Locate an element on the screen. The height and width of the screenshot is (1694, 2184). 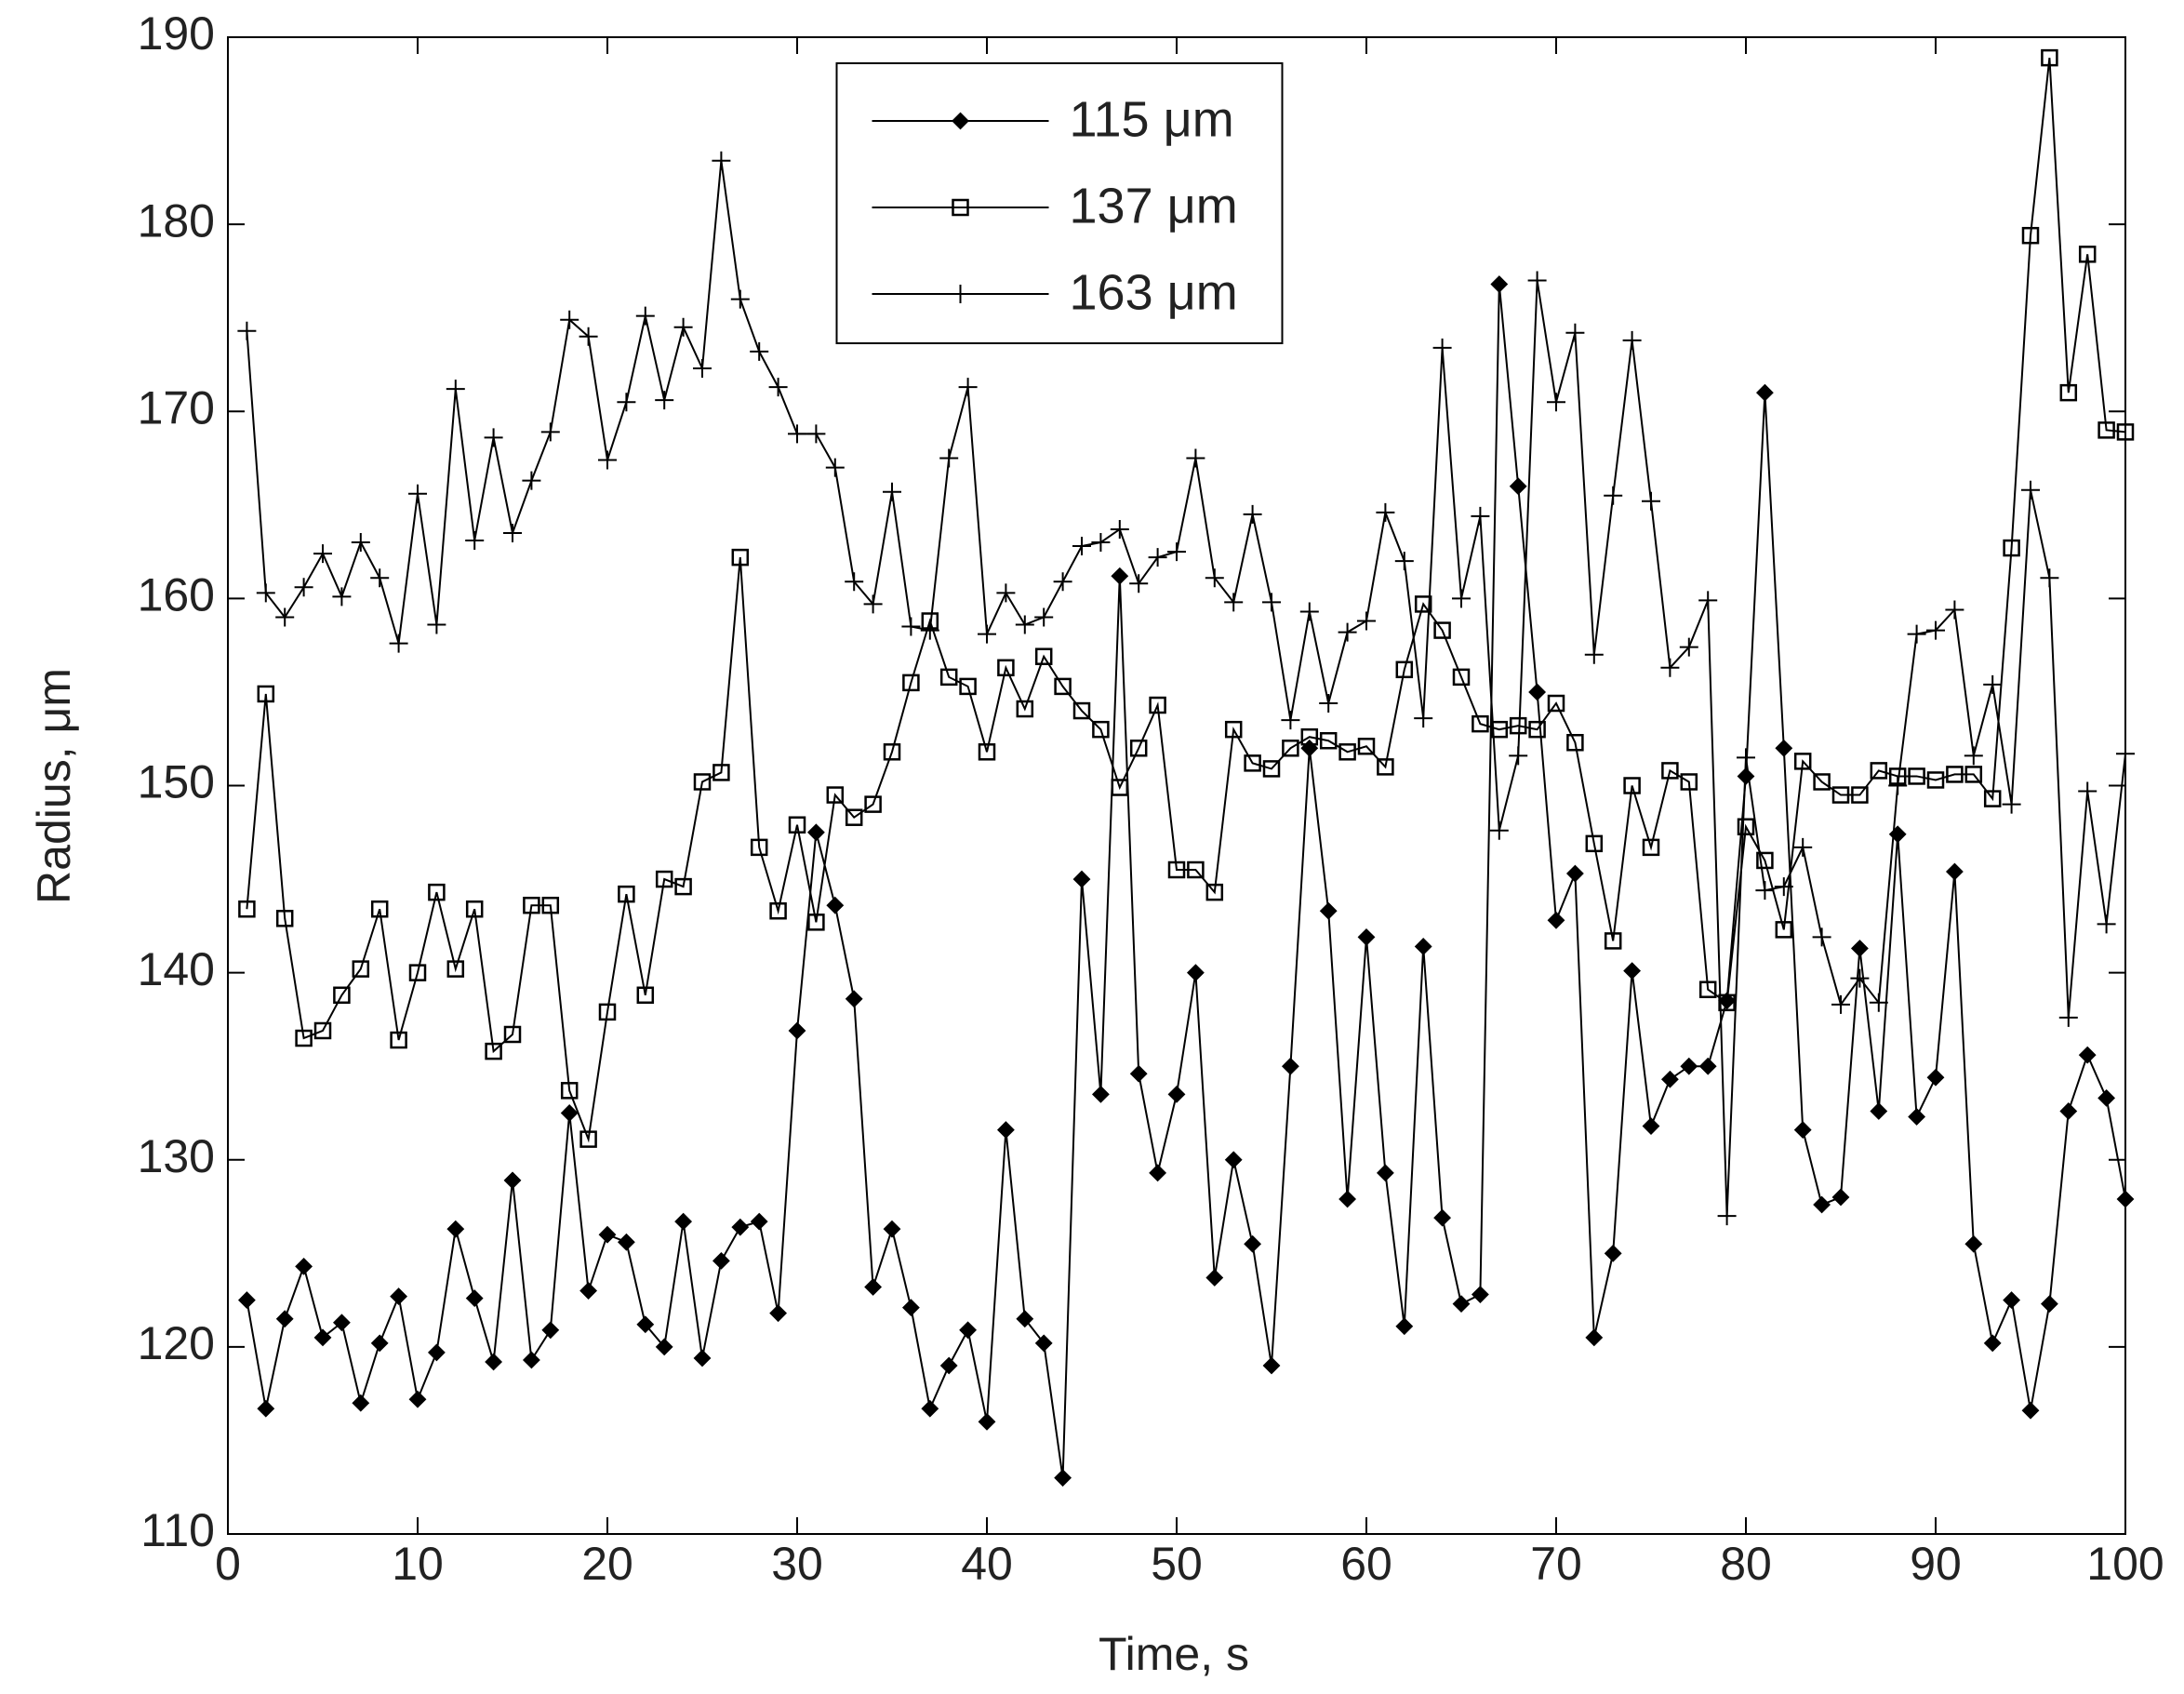
x-tick-label: 30 is located at coordinates (797, 1564).